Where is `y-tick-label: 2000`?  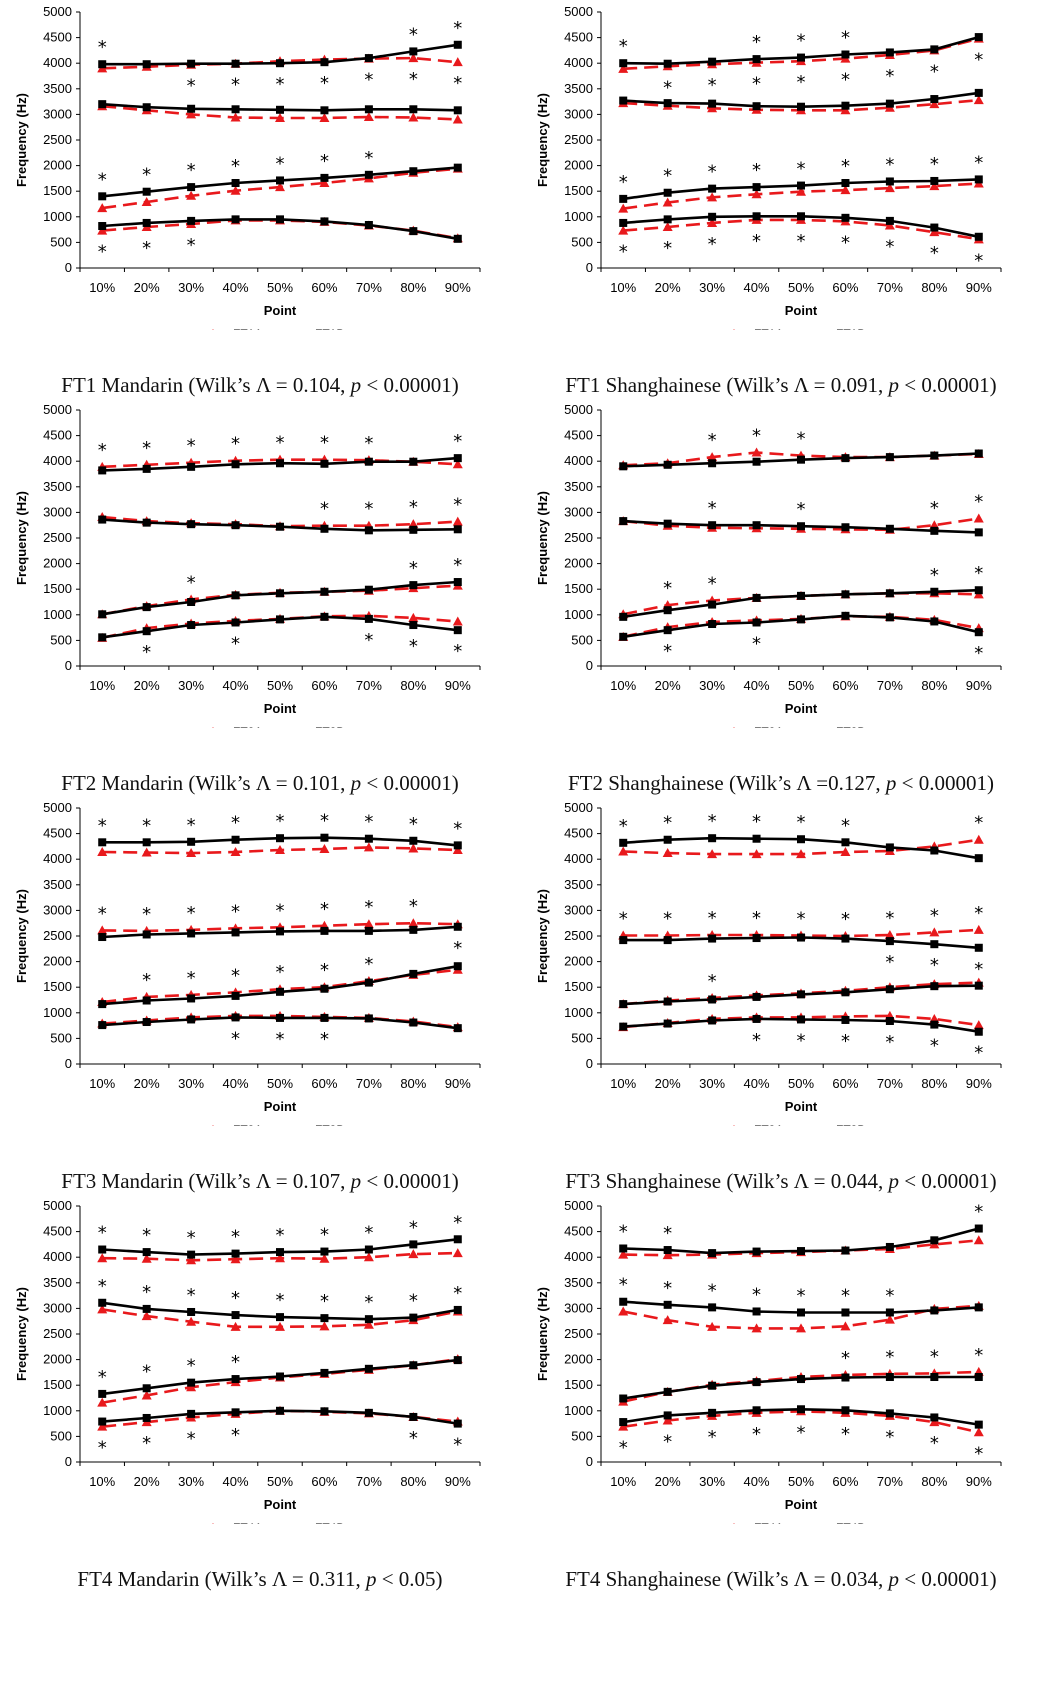
y-tick-label: 2000 is located at coordinates (57, 563).